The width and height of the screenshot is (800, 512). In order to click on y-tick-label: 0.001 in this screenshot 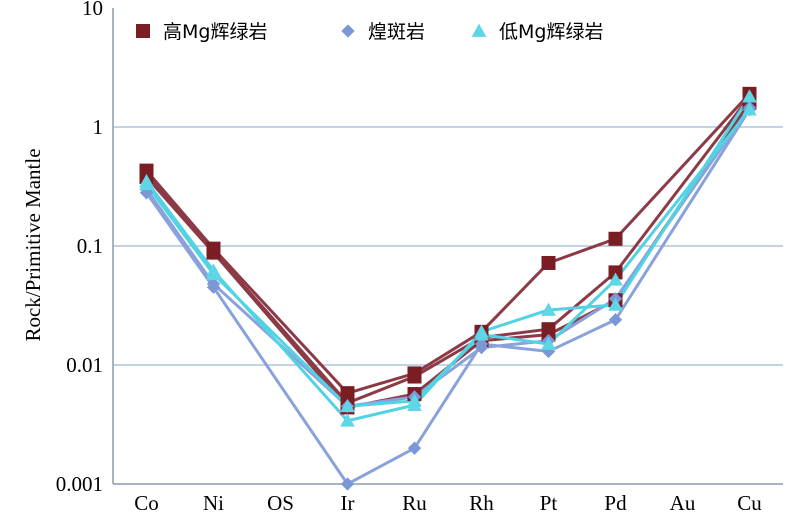, I will do `click(79, 484)`.